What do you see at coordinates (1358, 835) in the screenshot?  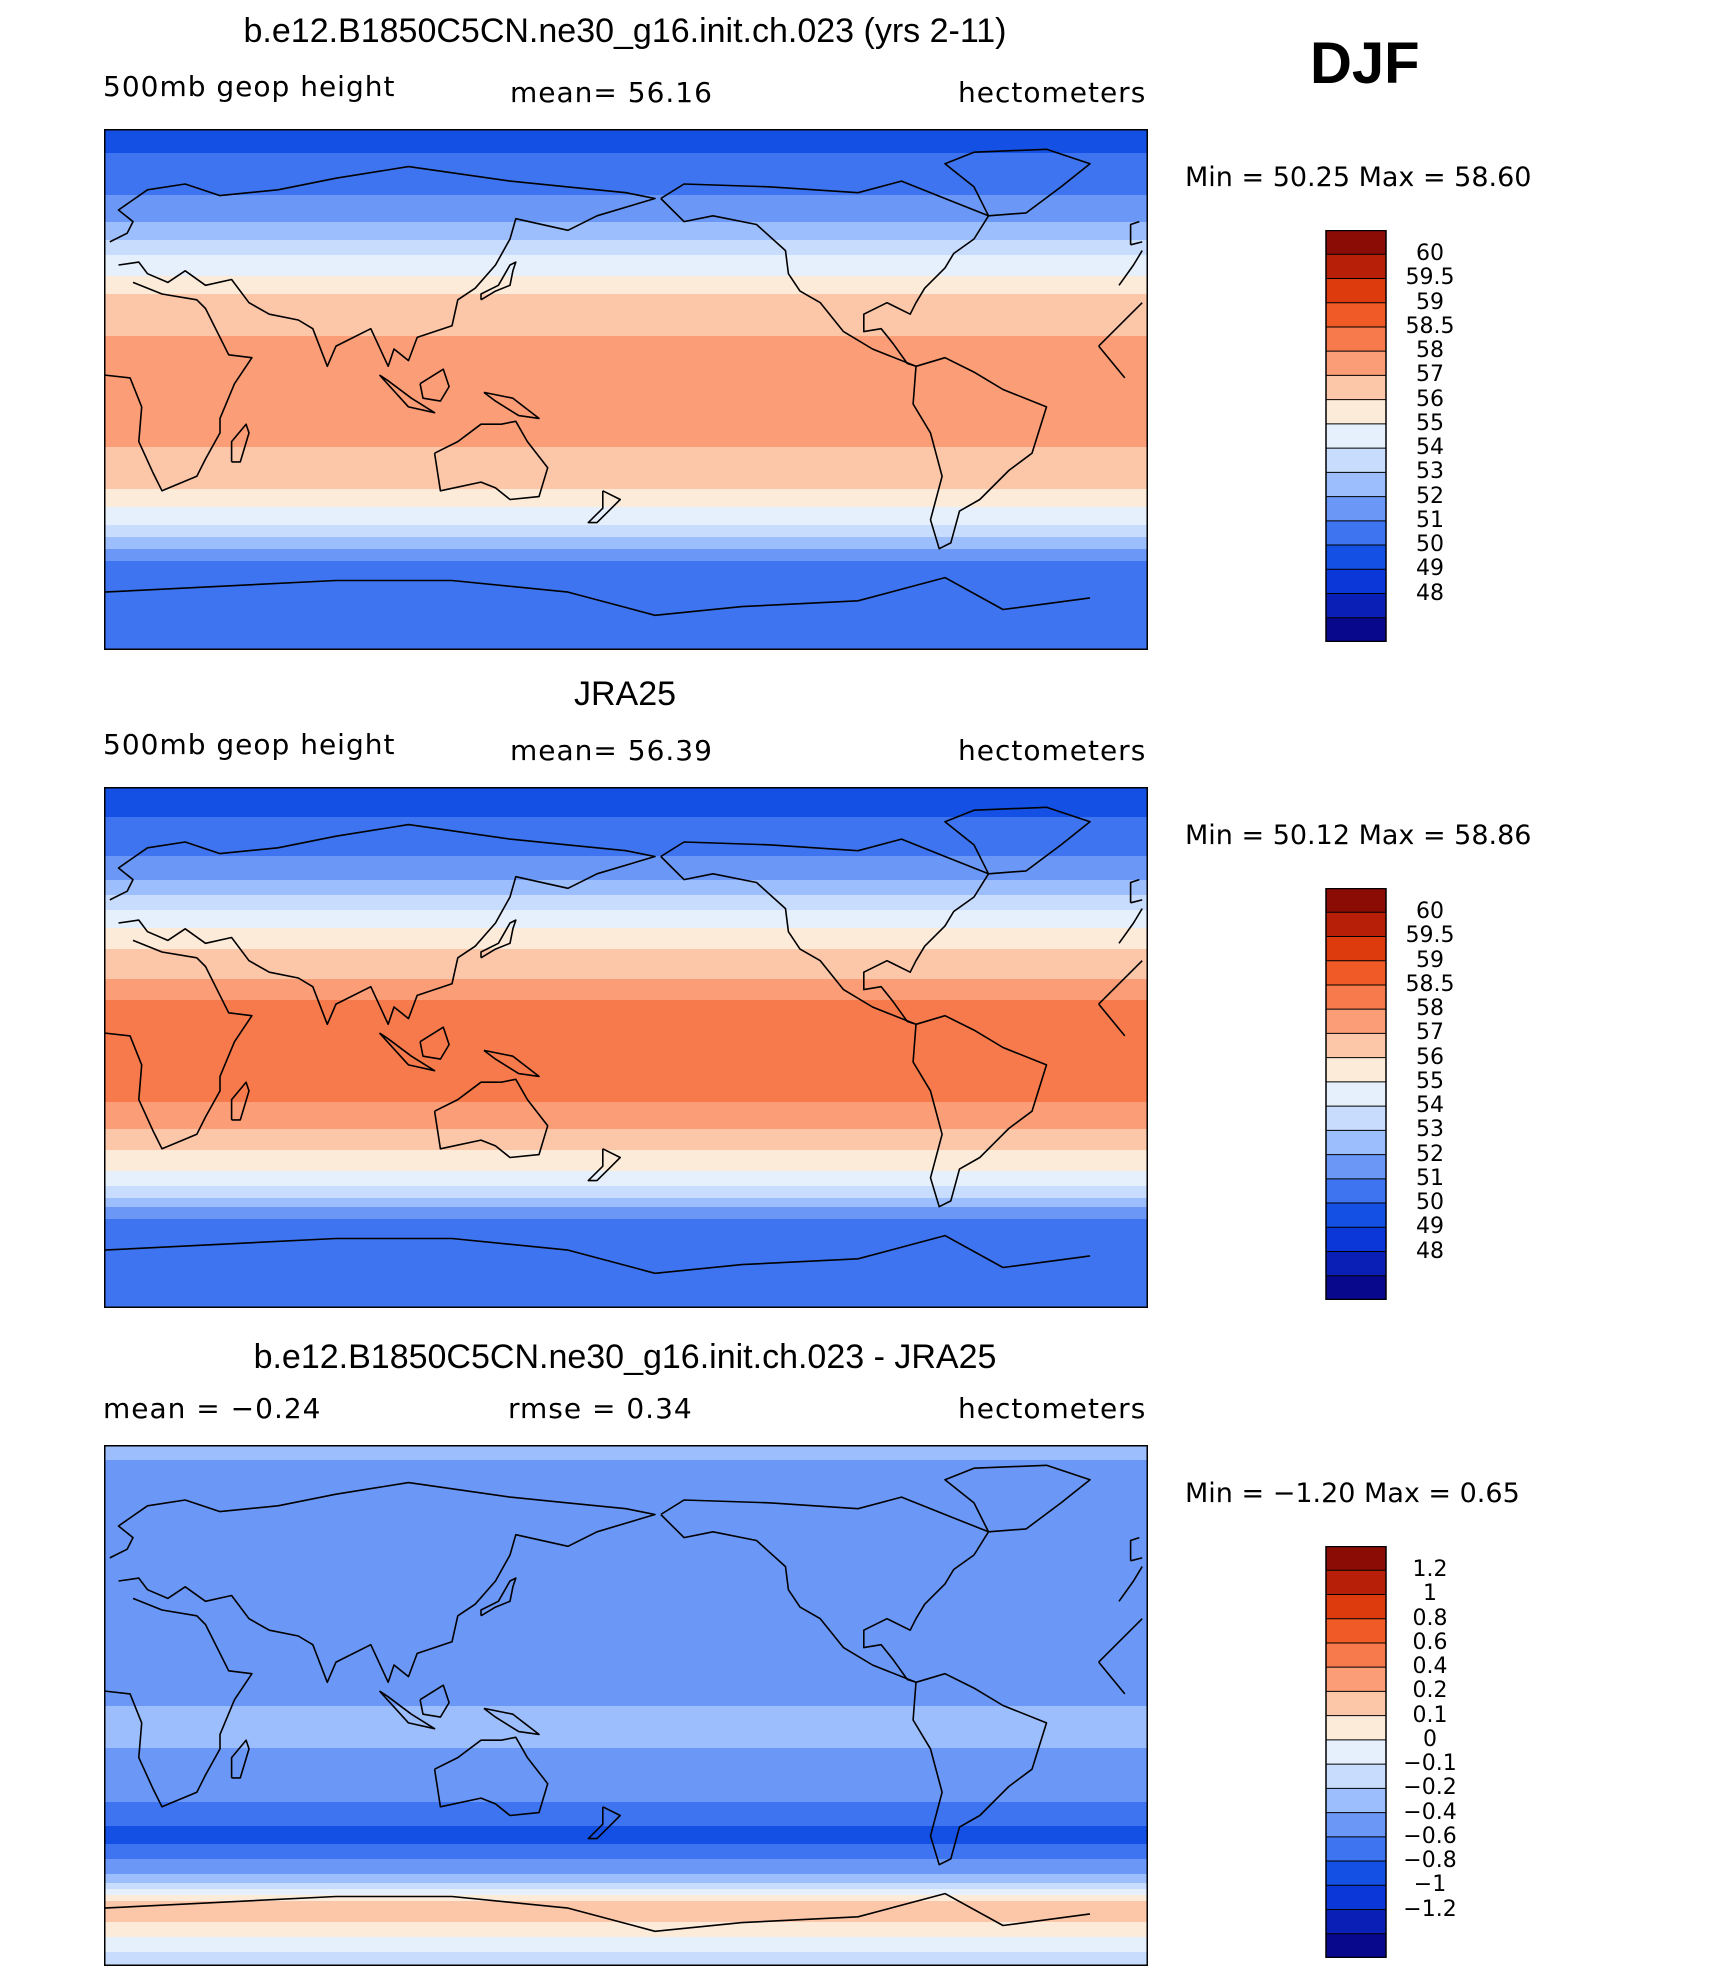 I see `panel2-minmax: Min = 50.12 Max = 58.86` at bounding box center [1358, 835].